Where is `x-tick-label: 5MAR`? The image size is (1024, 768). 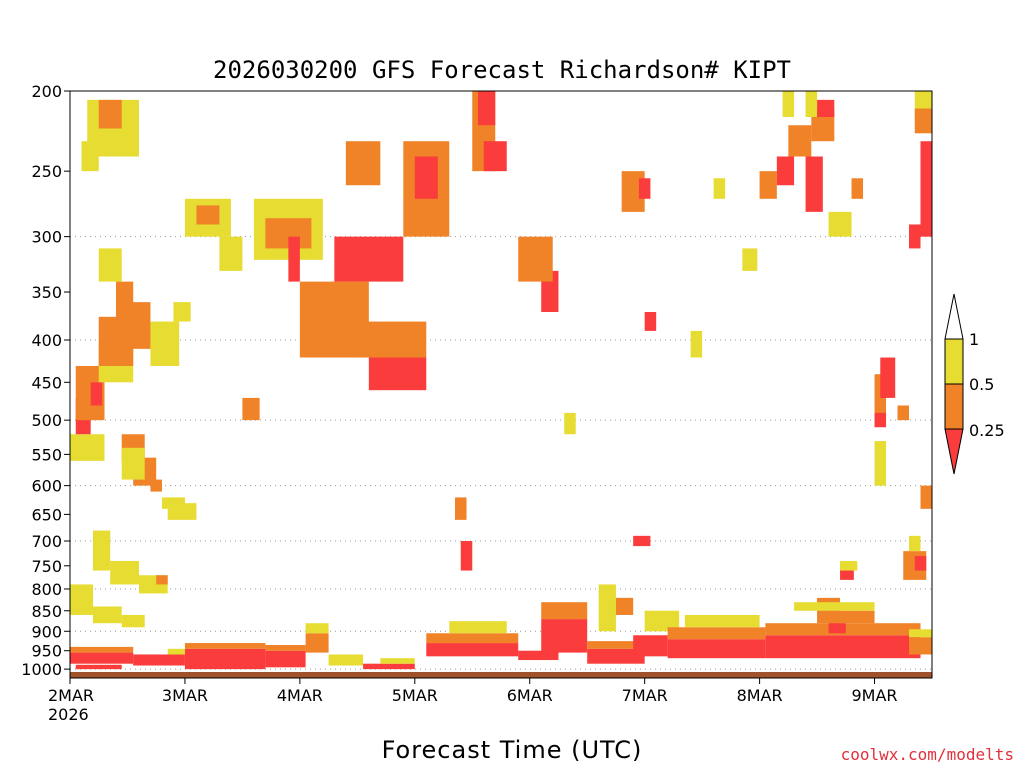 x-tick-label: 5MAR is located at coordinates (415, 695).